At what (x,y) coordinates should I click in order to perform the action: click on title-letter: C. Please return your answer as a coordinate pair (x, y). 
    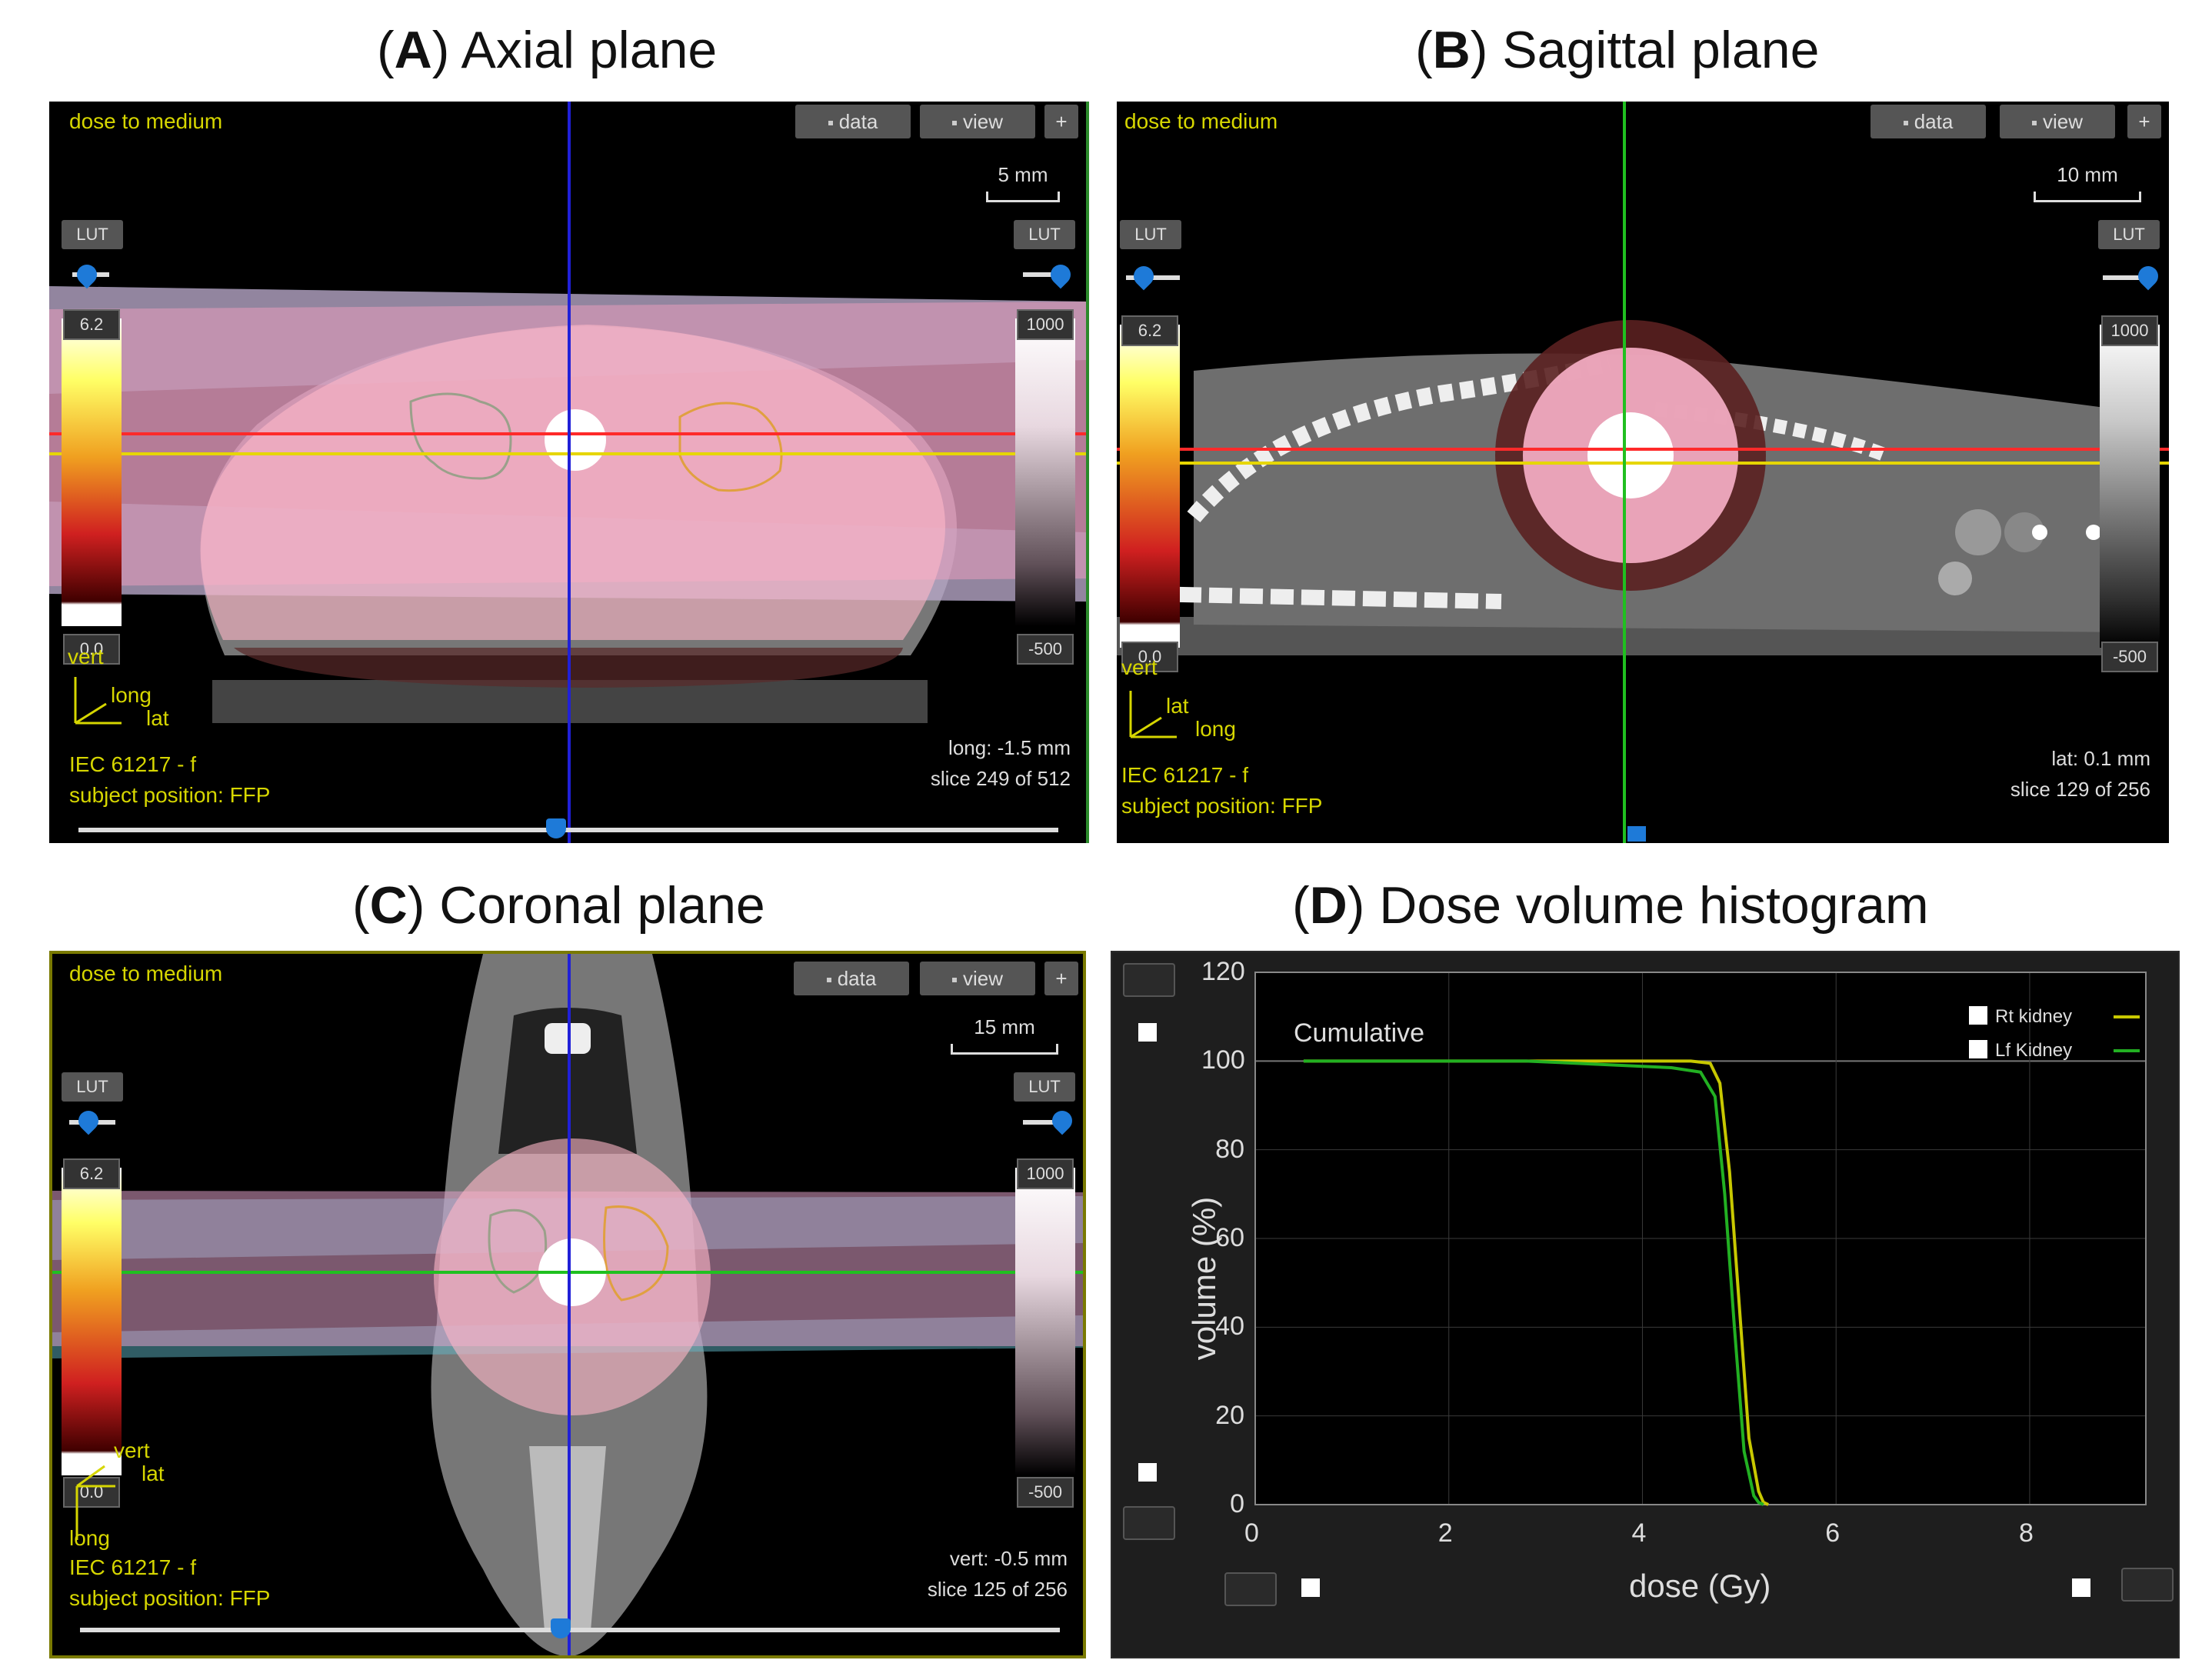
    Looking at the image, I should click on (388, 906).